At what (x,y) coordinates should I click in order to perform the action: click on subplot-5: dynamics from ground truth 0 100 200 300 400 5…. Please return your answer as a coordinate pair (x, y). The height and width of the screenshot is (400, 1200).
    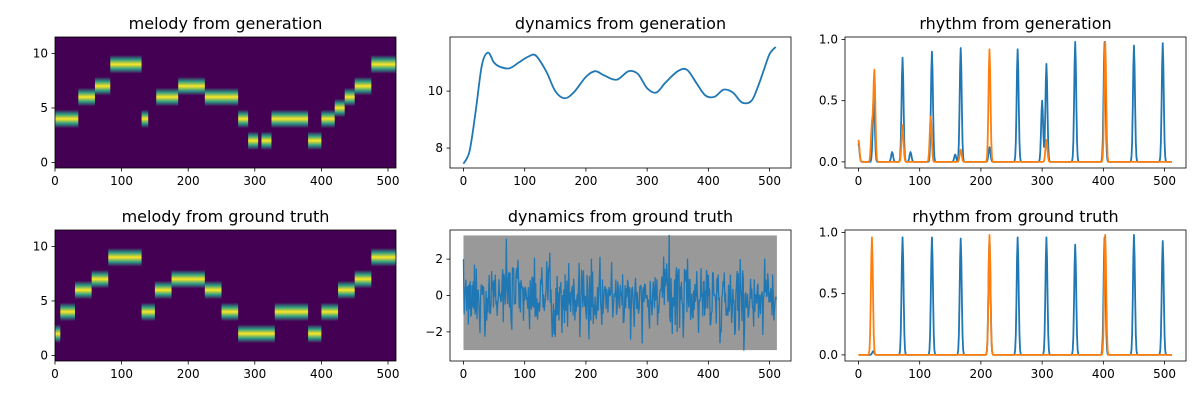
    Looking at the image, I should click on (608, 294).